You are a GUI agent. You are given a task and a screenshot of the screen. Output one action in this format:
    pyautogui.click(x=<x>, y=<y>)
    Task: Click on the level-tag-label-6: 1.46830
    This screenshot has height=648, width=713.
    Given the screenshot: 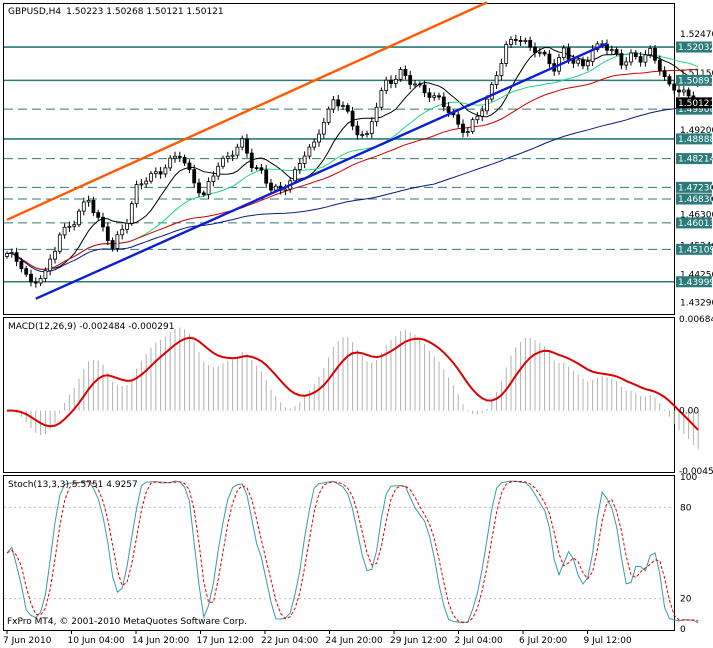 What is the action you would take?
    pyautogui.click(x=695, y=200)
    